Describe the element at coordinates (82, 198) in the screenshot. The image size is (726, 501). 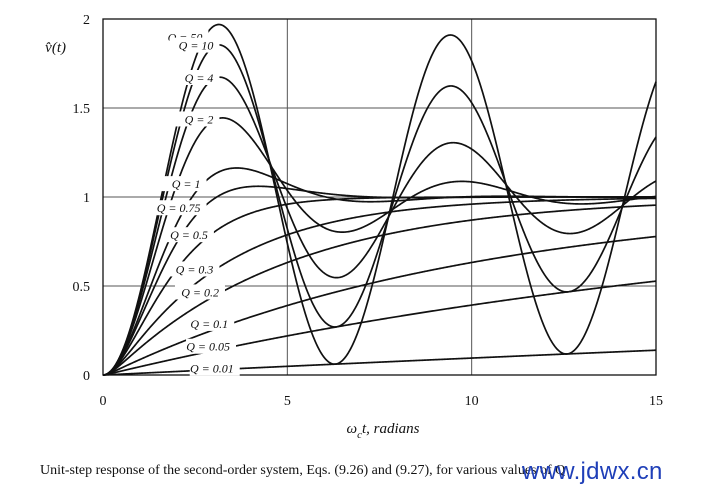
I see `y-tick-labels: 0 0.5 1 1.5 2` at that location.